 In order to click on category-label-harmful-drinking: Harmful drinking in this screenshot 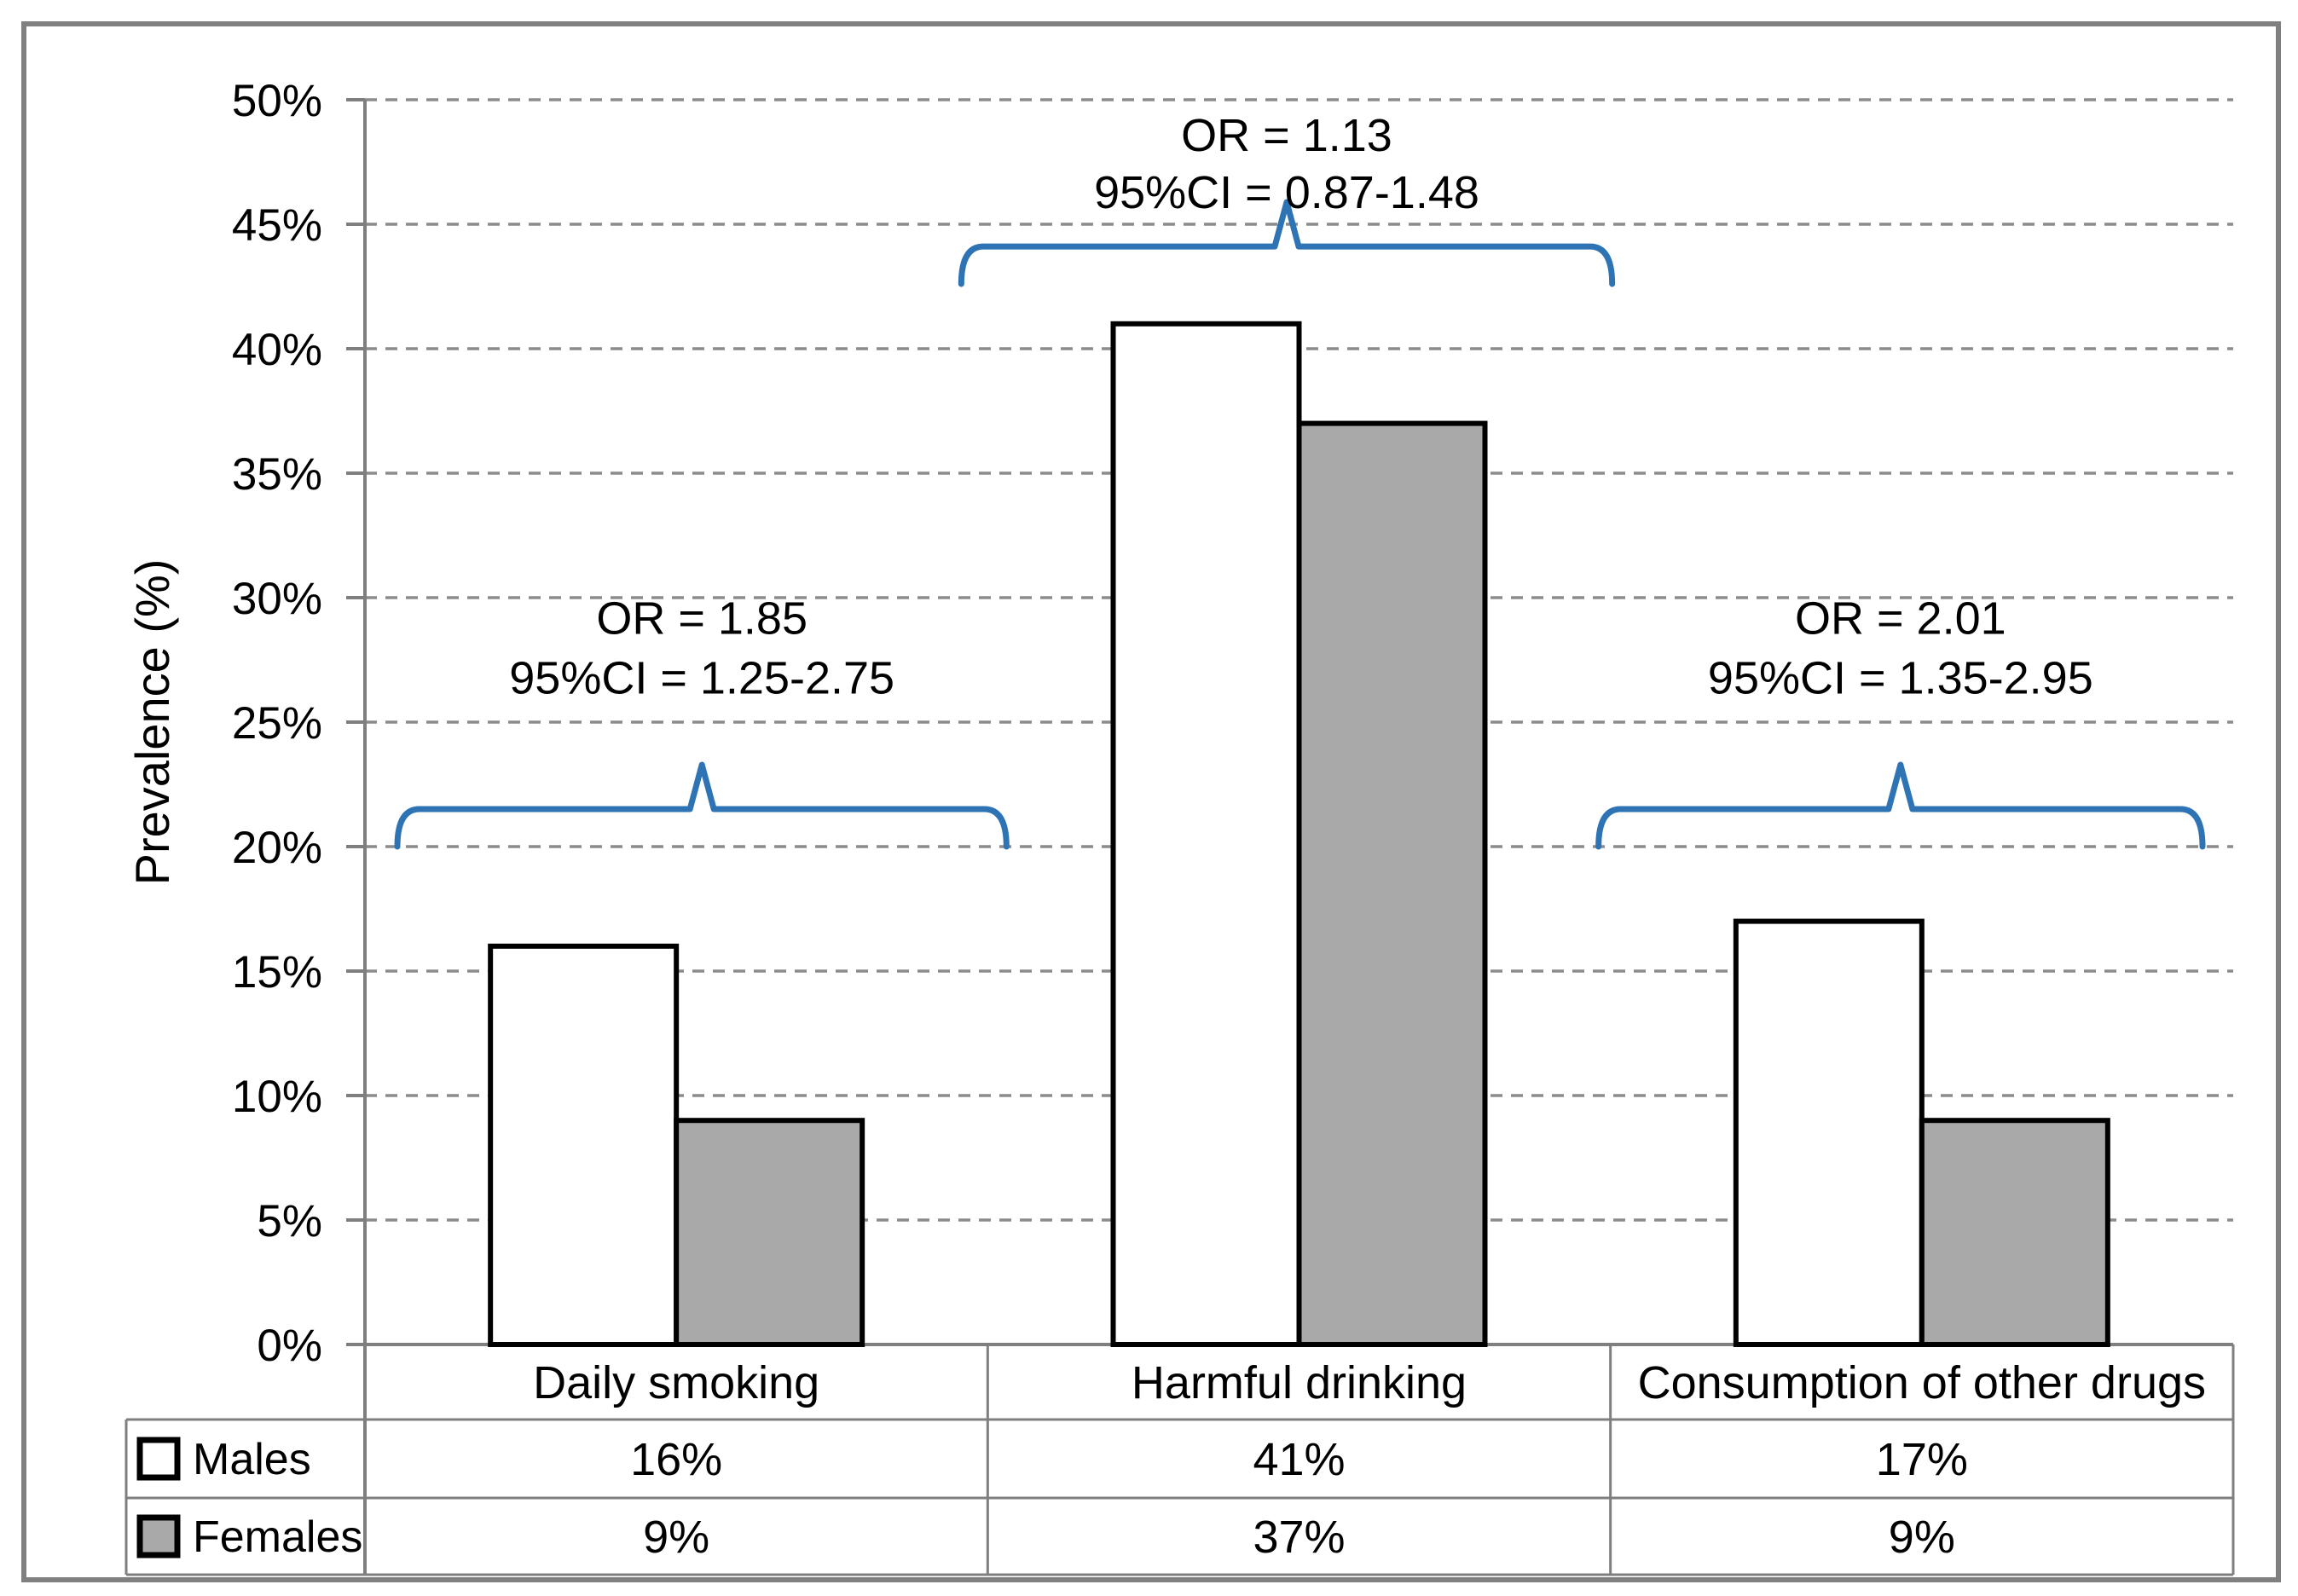, I will do `click(1299, 1382)`.